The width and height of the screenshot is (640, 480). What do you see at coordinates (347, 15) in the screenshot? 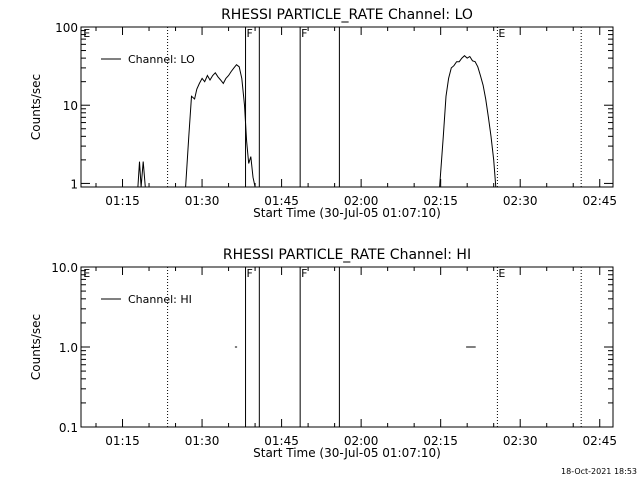
I see `chart-title: RHESSI PARTICLE_RATE Channel: LO` at bounding box center [347, 15].